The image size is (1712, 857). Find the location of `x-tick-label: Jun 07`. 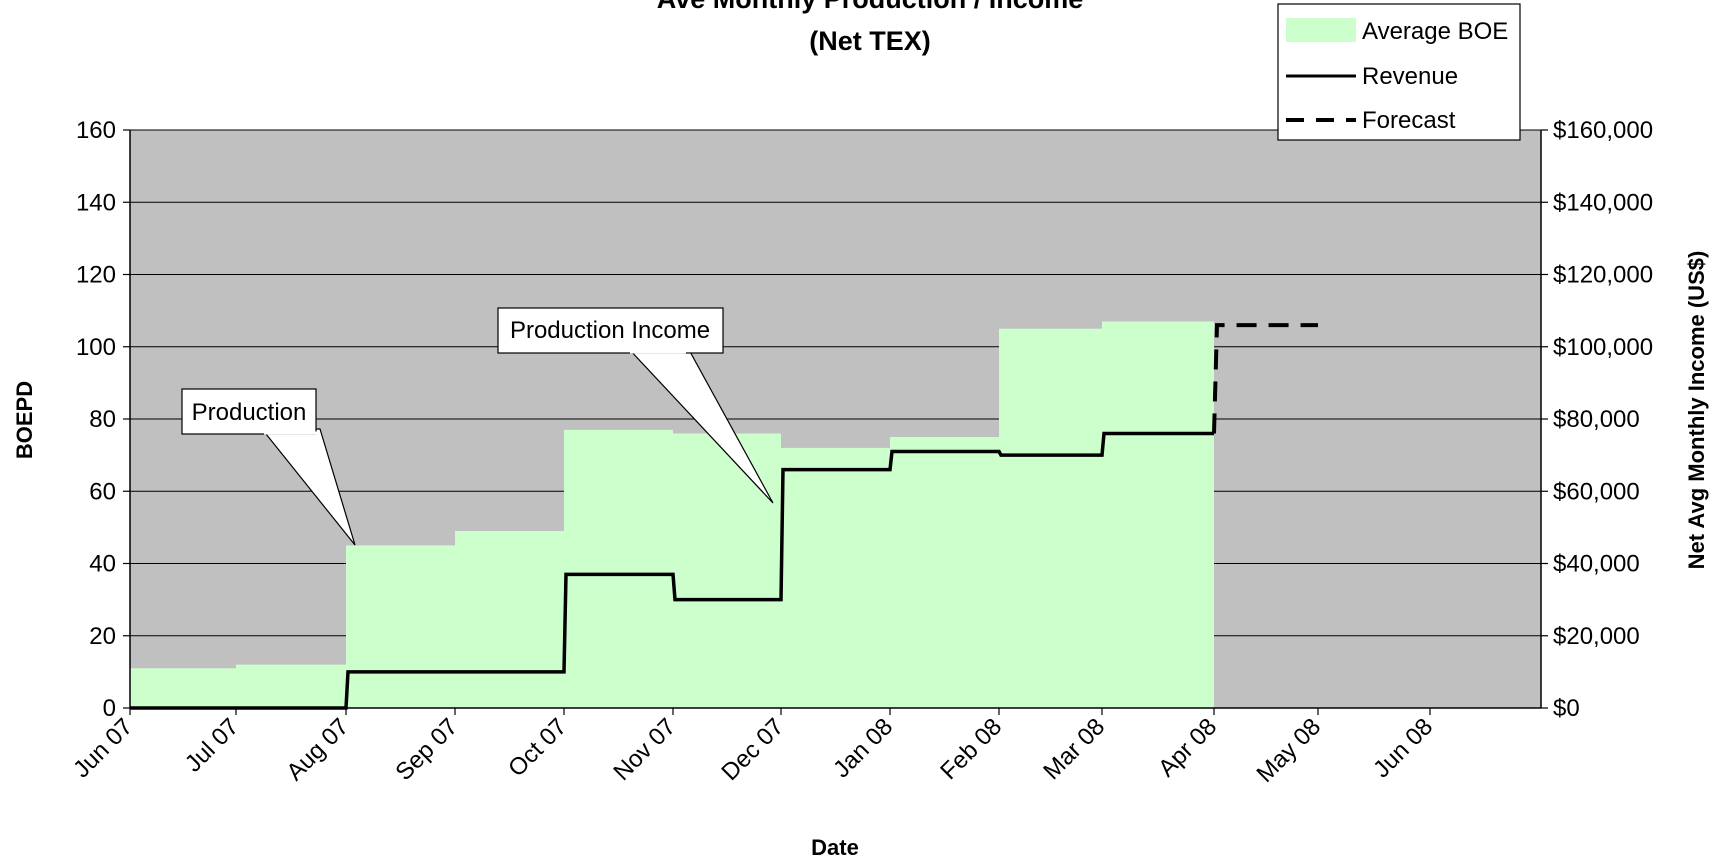

x-tick-label: Jun 07 is located at coordinates (103, 748).